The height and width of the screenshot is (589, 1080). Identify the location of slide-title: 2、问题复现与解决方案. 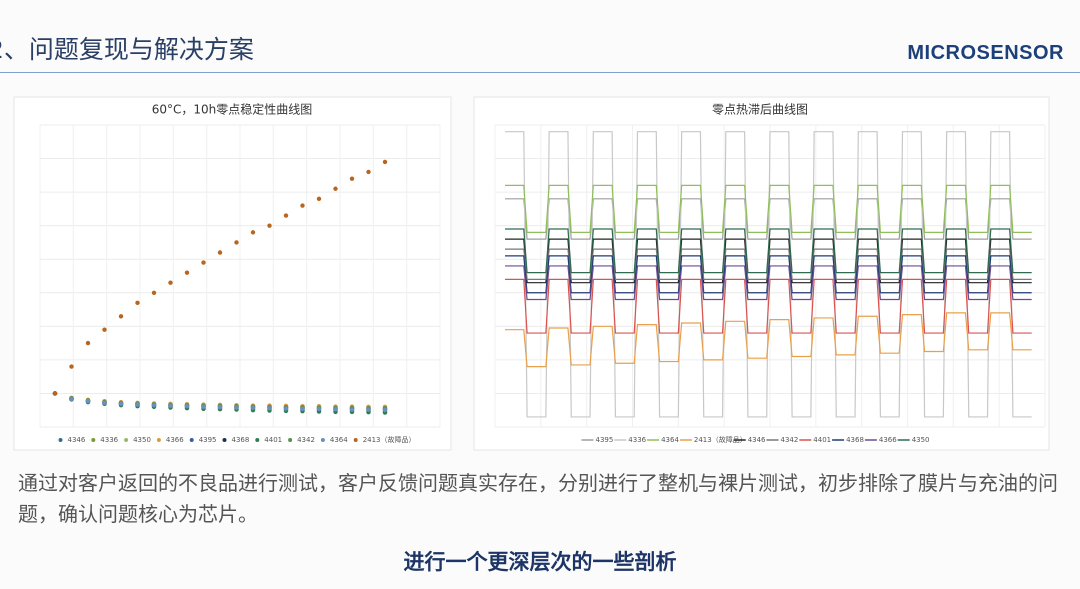
(127, 49).